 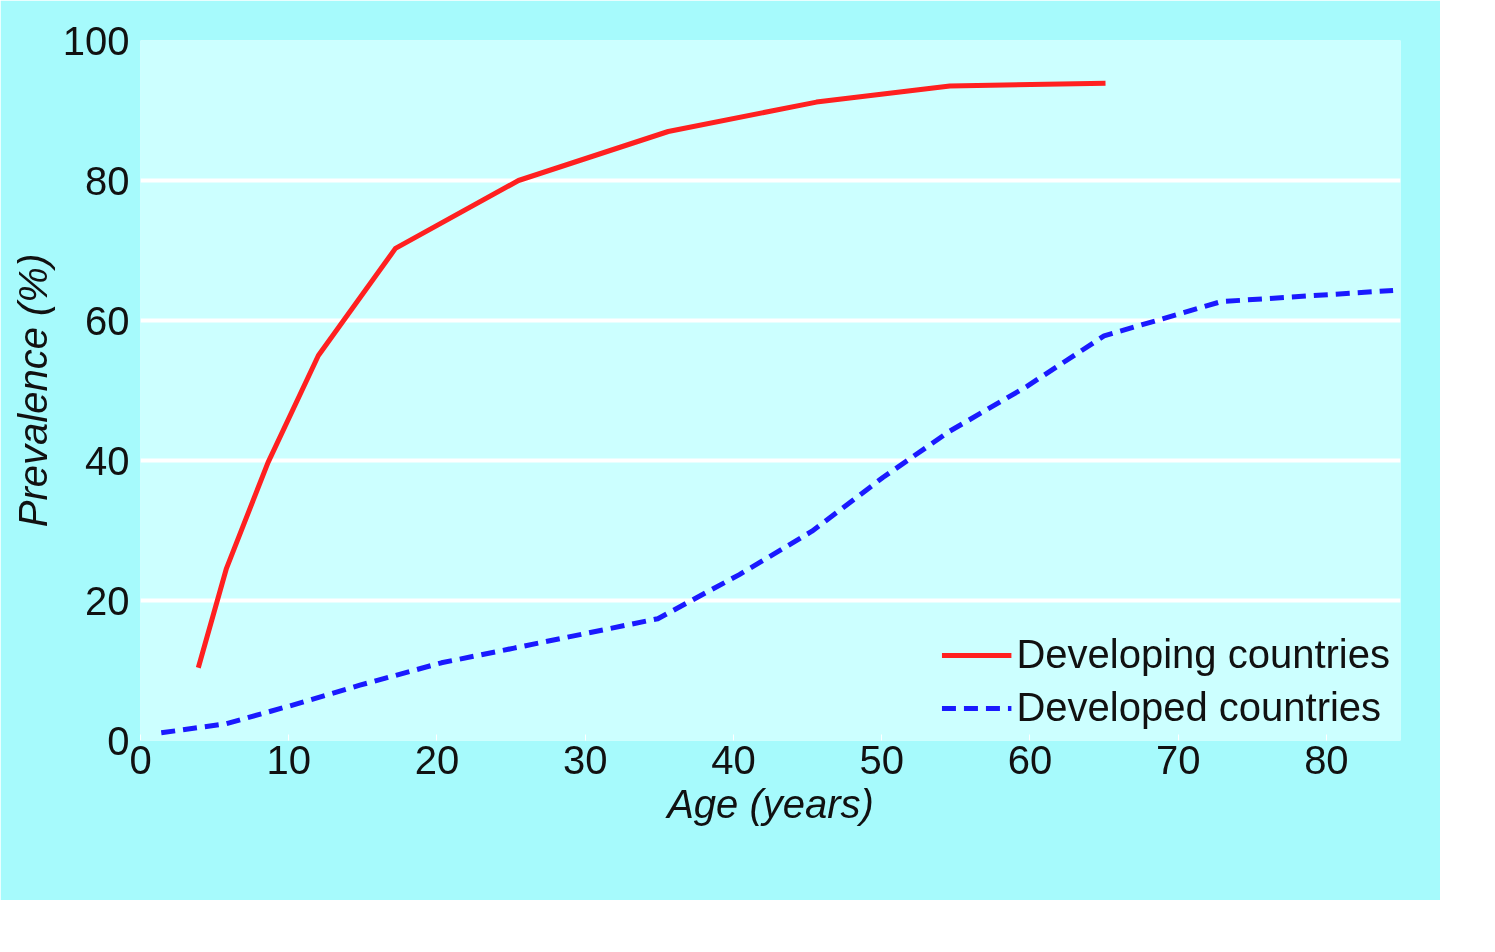 I want to click on x-tick-label: 30, so click(x=585, y=759).